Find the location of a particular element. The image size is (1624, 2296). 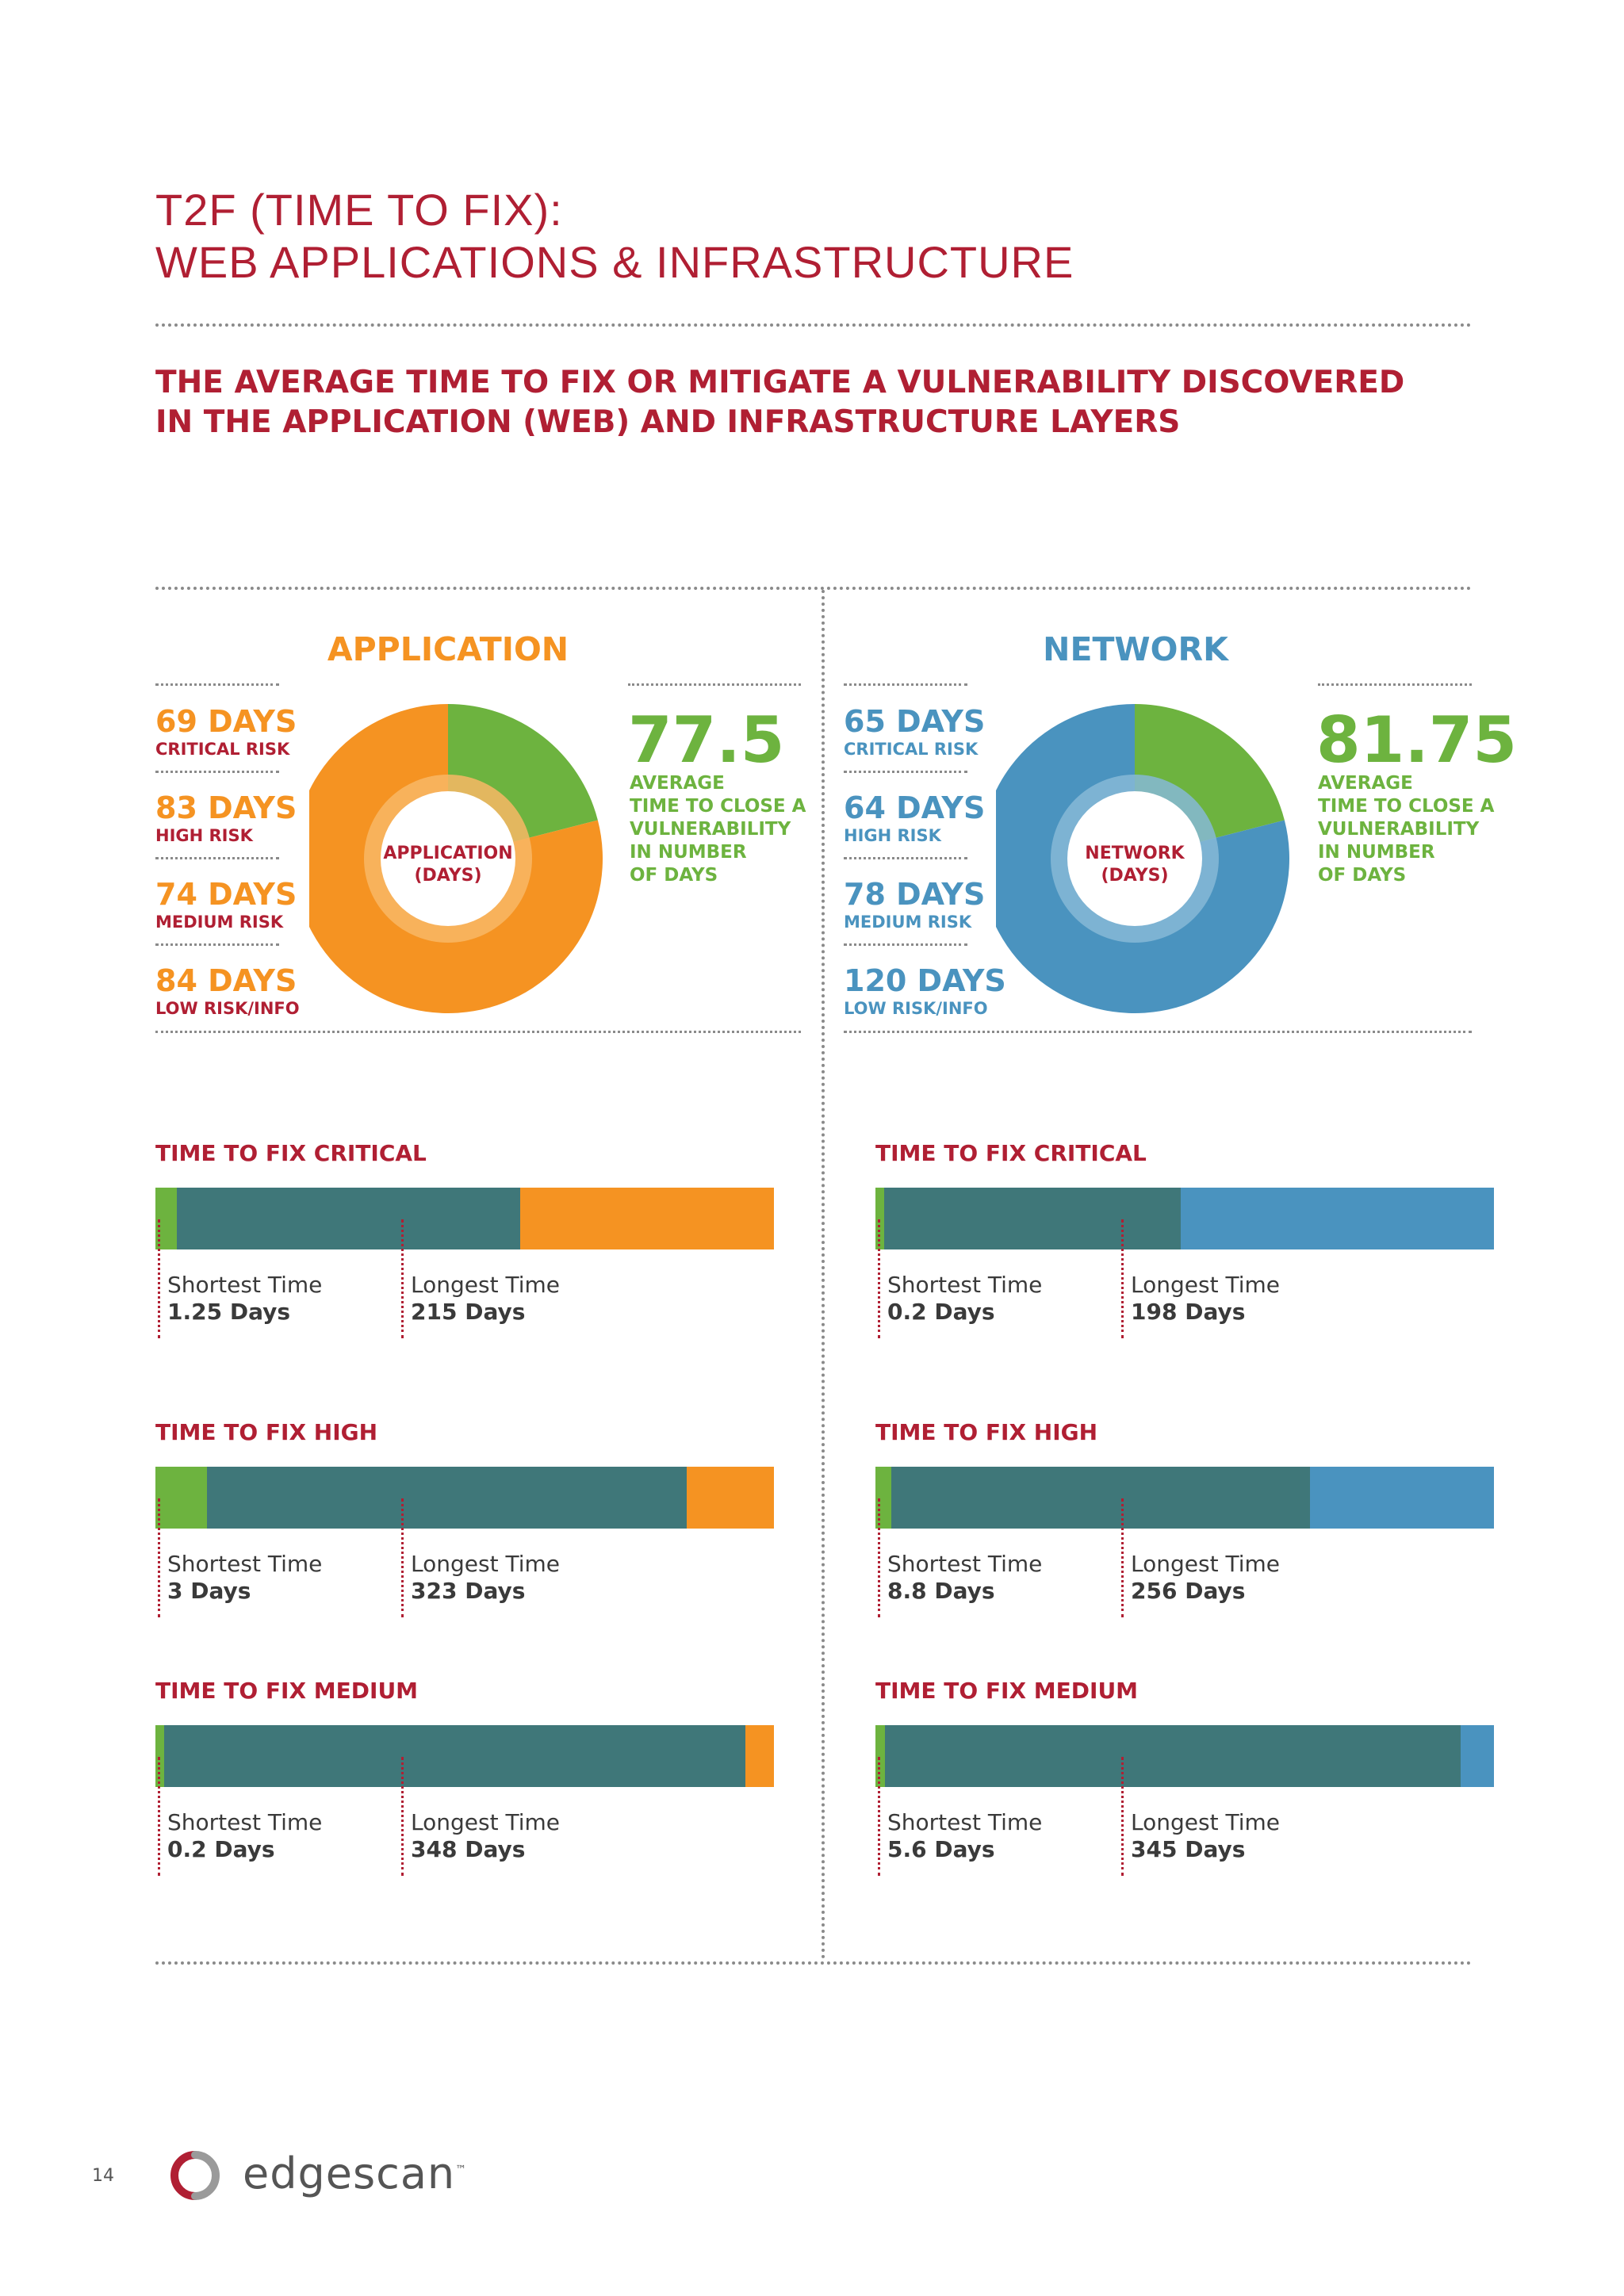

app-low-label: LOW RISK/INFO is located at coordinates (227, 1009).